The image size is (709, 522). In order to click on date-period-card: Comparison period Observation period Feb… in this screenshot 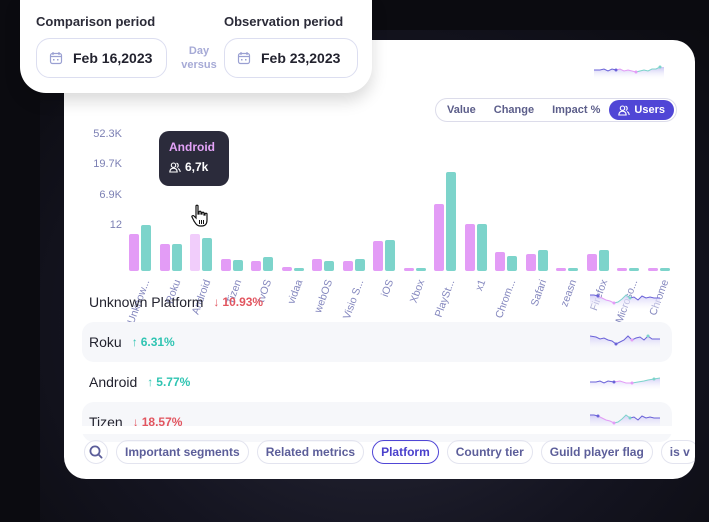, I will do `click(196, 46)`.